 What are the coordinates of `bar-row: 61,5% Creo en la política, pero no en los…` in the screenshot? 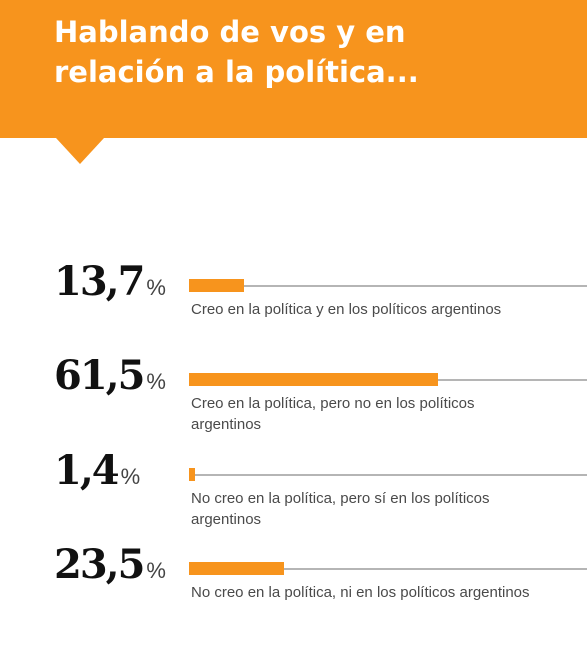 It's located at (293, 401).